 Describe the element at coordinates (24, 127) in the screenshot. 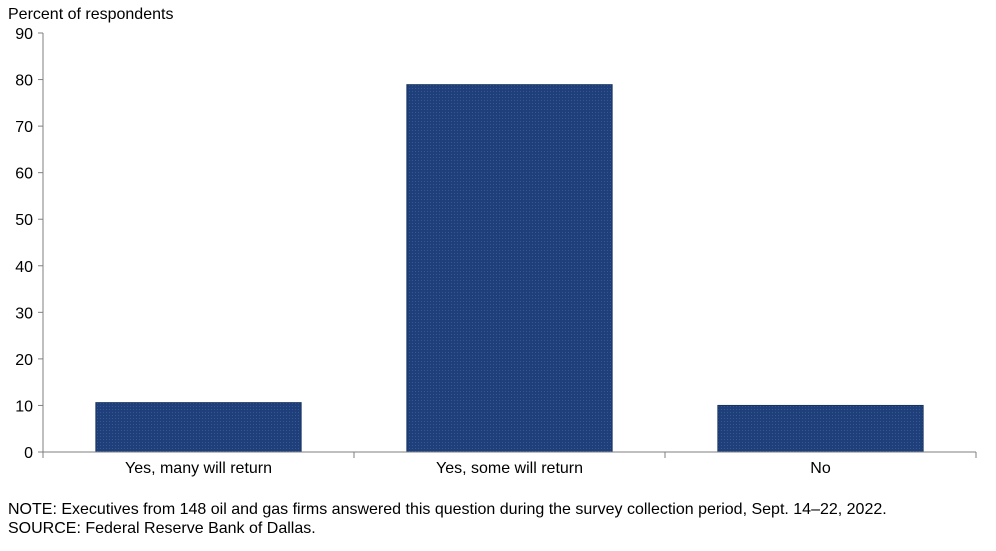

I see `y-tick-label: 70` at that location.